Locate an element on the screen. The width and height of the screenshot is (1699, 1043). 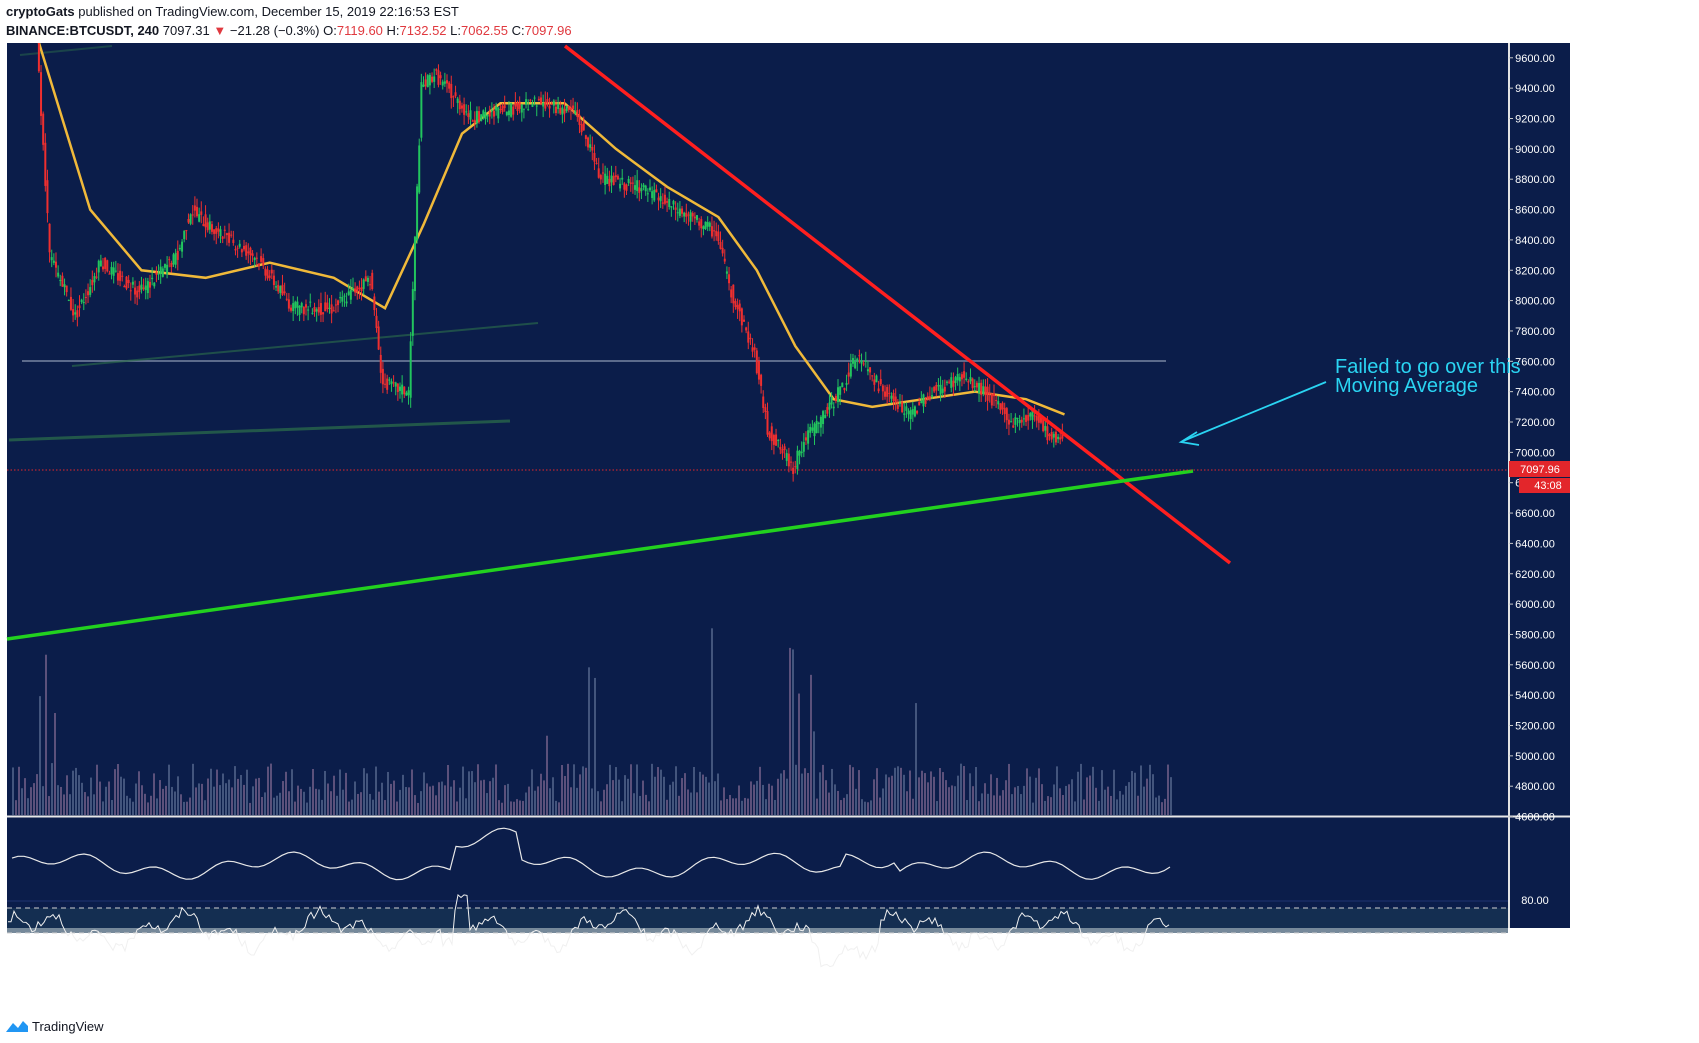
price-change: −21.28 (−0.3%) is located at coordinates (274, 30).